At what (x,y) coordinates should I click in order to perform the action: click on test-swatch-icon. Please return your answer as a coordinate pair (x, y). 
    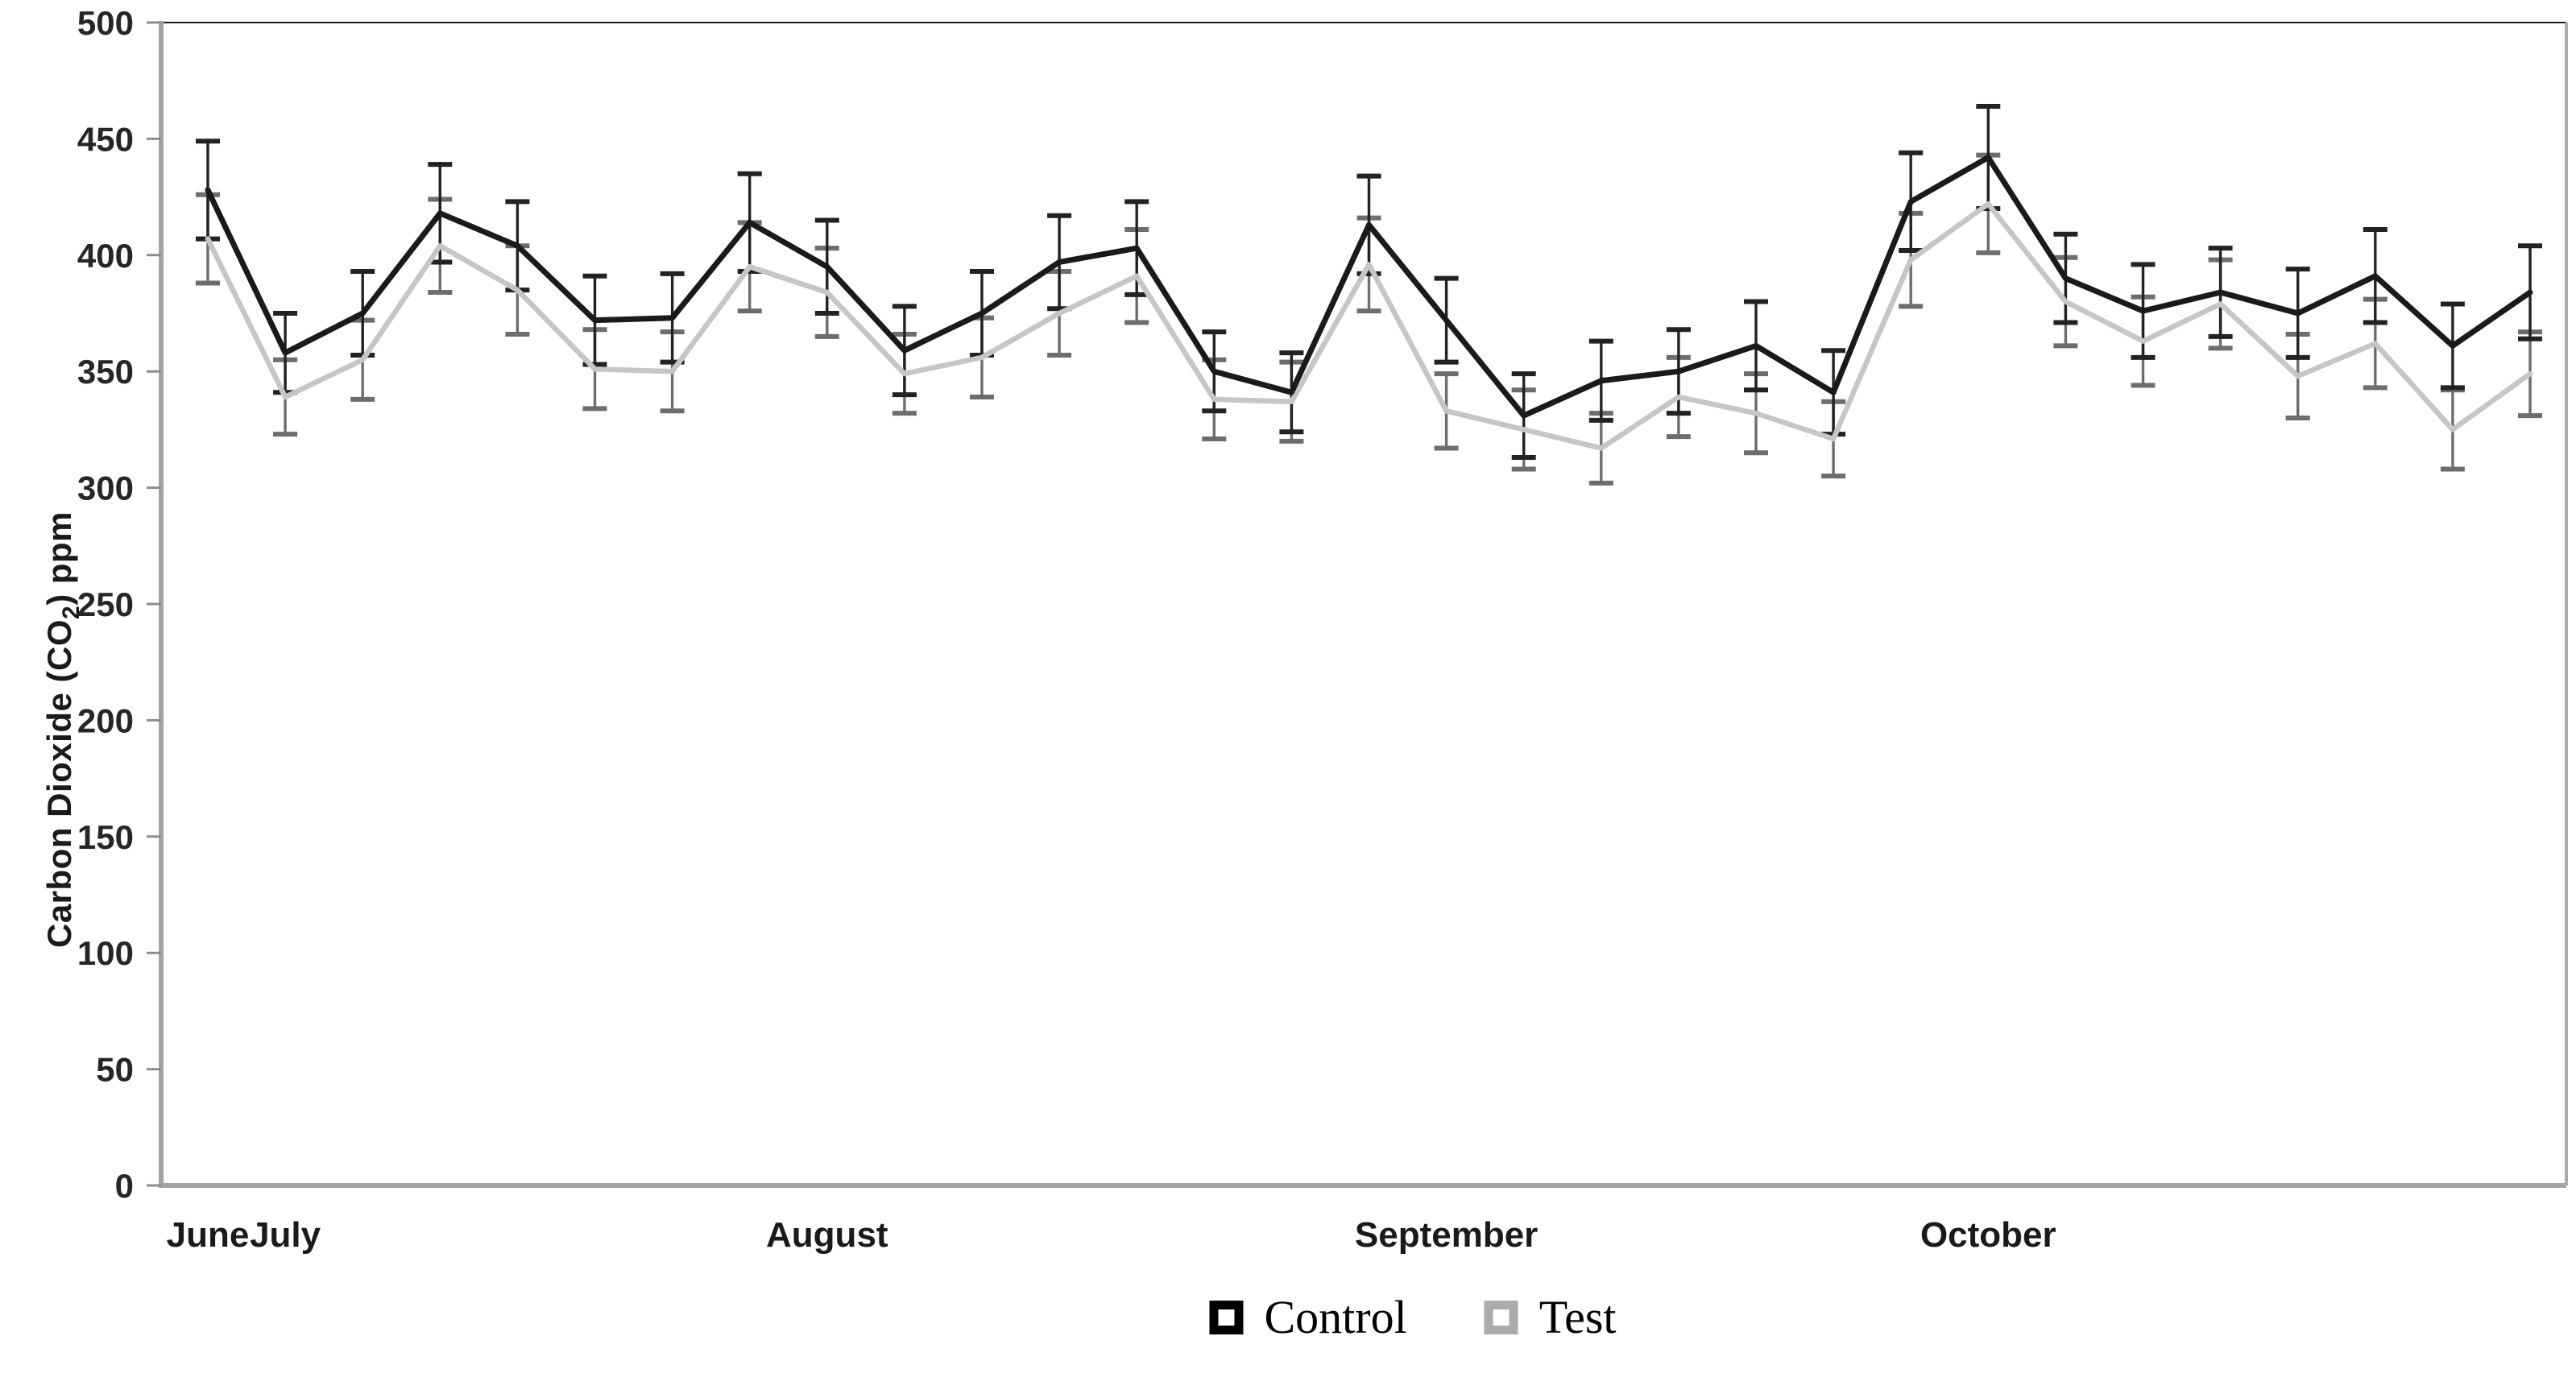
    Looking at the image, I should click on (1501, 1317).